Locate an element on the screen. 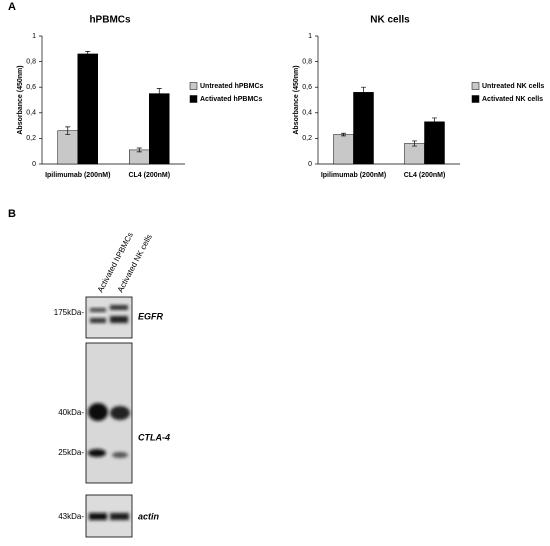  lane-label: Activated hPBMCs is located at coordinates (115, 262).